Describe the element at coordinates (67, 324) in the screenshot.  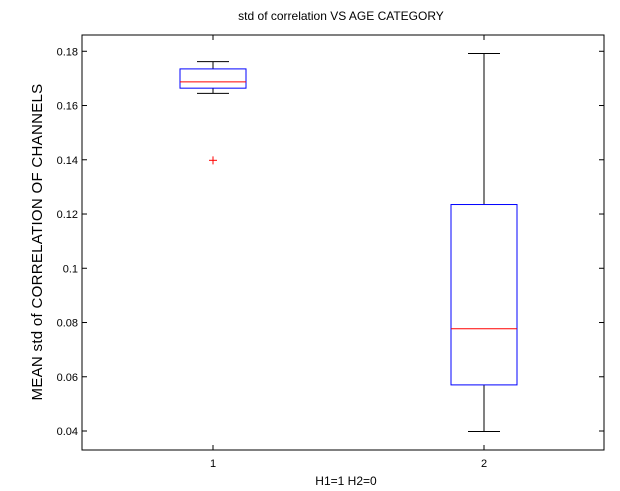
I see `y-tick-label: 0.08` at that location.